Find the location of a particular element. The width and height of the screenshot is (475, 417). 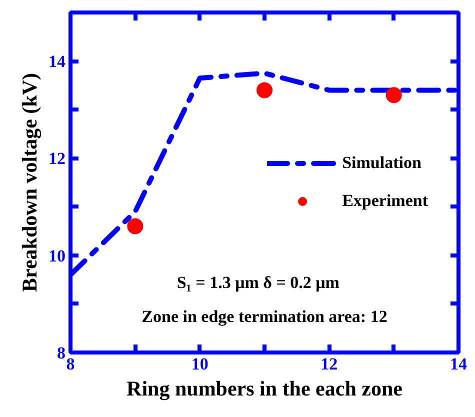

x-tick-label: 10 is located at coordinates (199, 364).